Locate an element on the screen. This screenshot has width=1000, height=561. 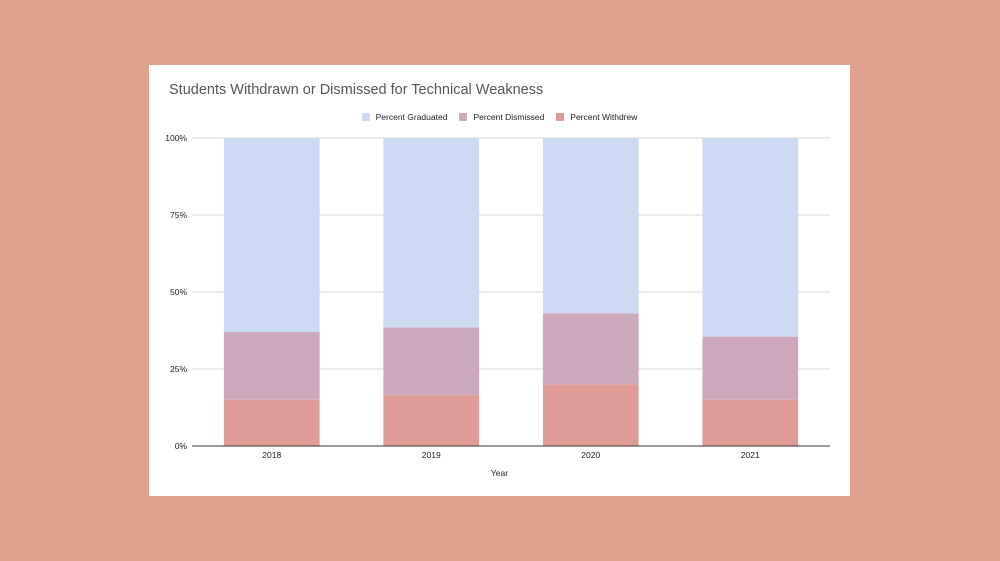
x-axis-title: Year is located at coordinates (499, 473).